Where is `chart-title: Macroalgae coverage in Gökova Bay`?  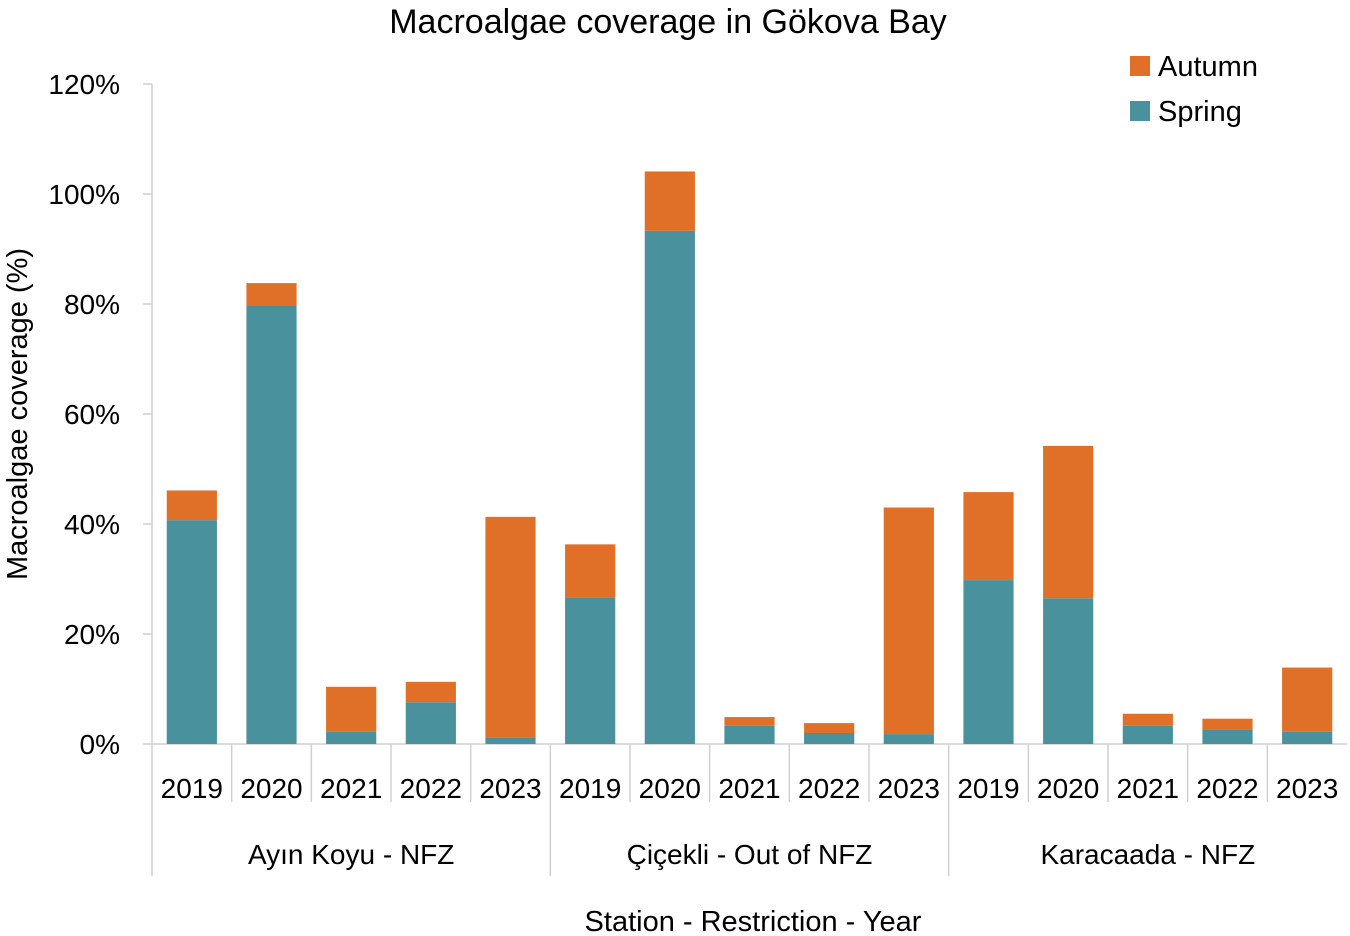 chart-title: Macroalgae coverage in Gökova Bay is located at coordinates (668, 22).